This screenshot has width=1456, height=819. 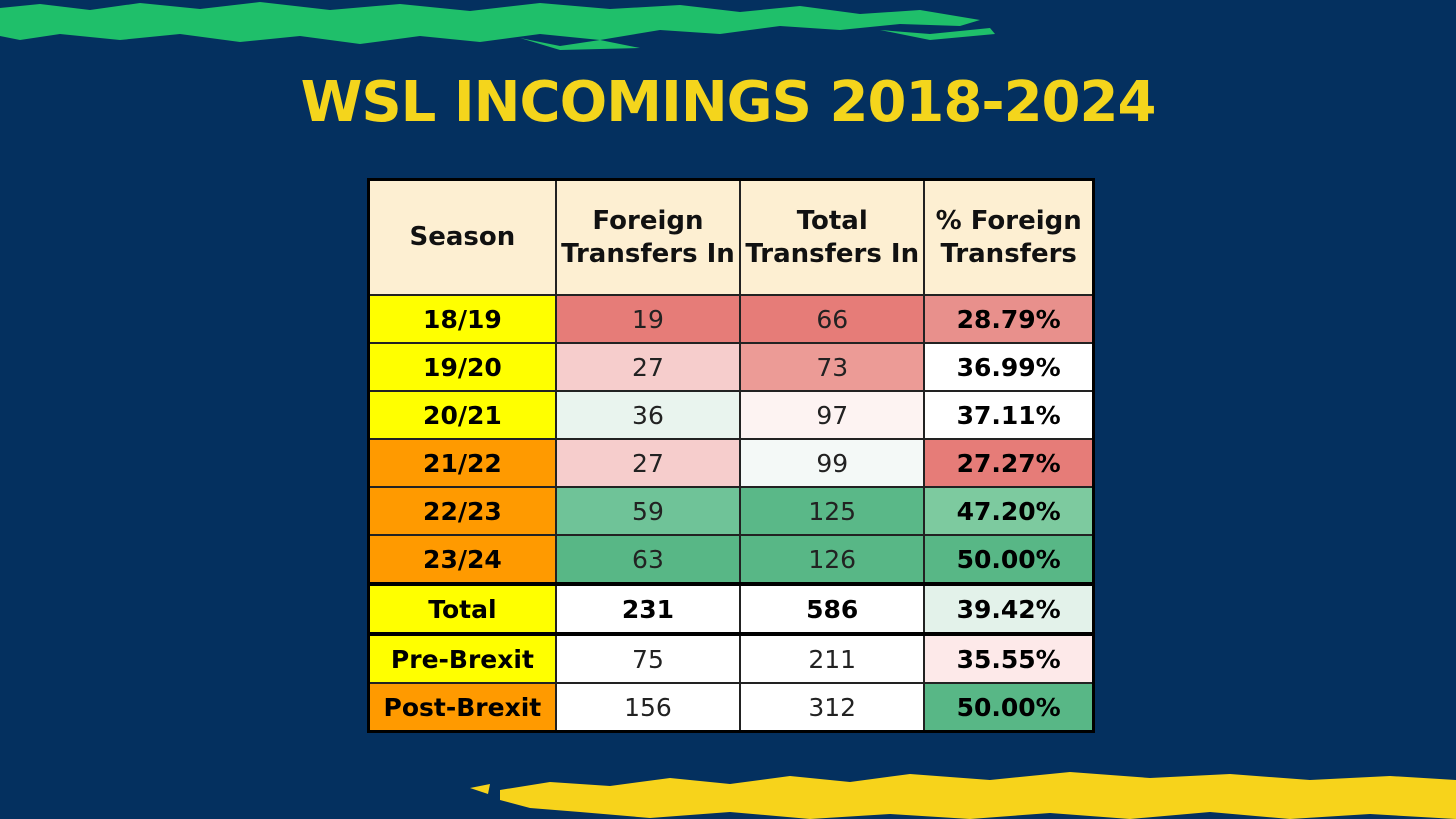 What do you see at coordinates (648, 559) in the screenshot?
I see `foreign-transfers-cell: 63` at bounding box center [648, 559].